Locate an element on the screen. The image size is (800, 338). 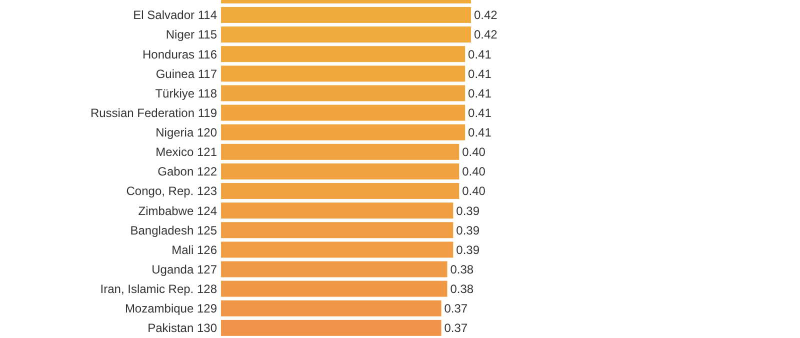
y-tick-label: Uganda 127 is located at coordinates (185, 269).